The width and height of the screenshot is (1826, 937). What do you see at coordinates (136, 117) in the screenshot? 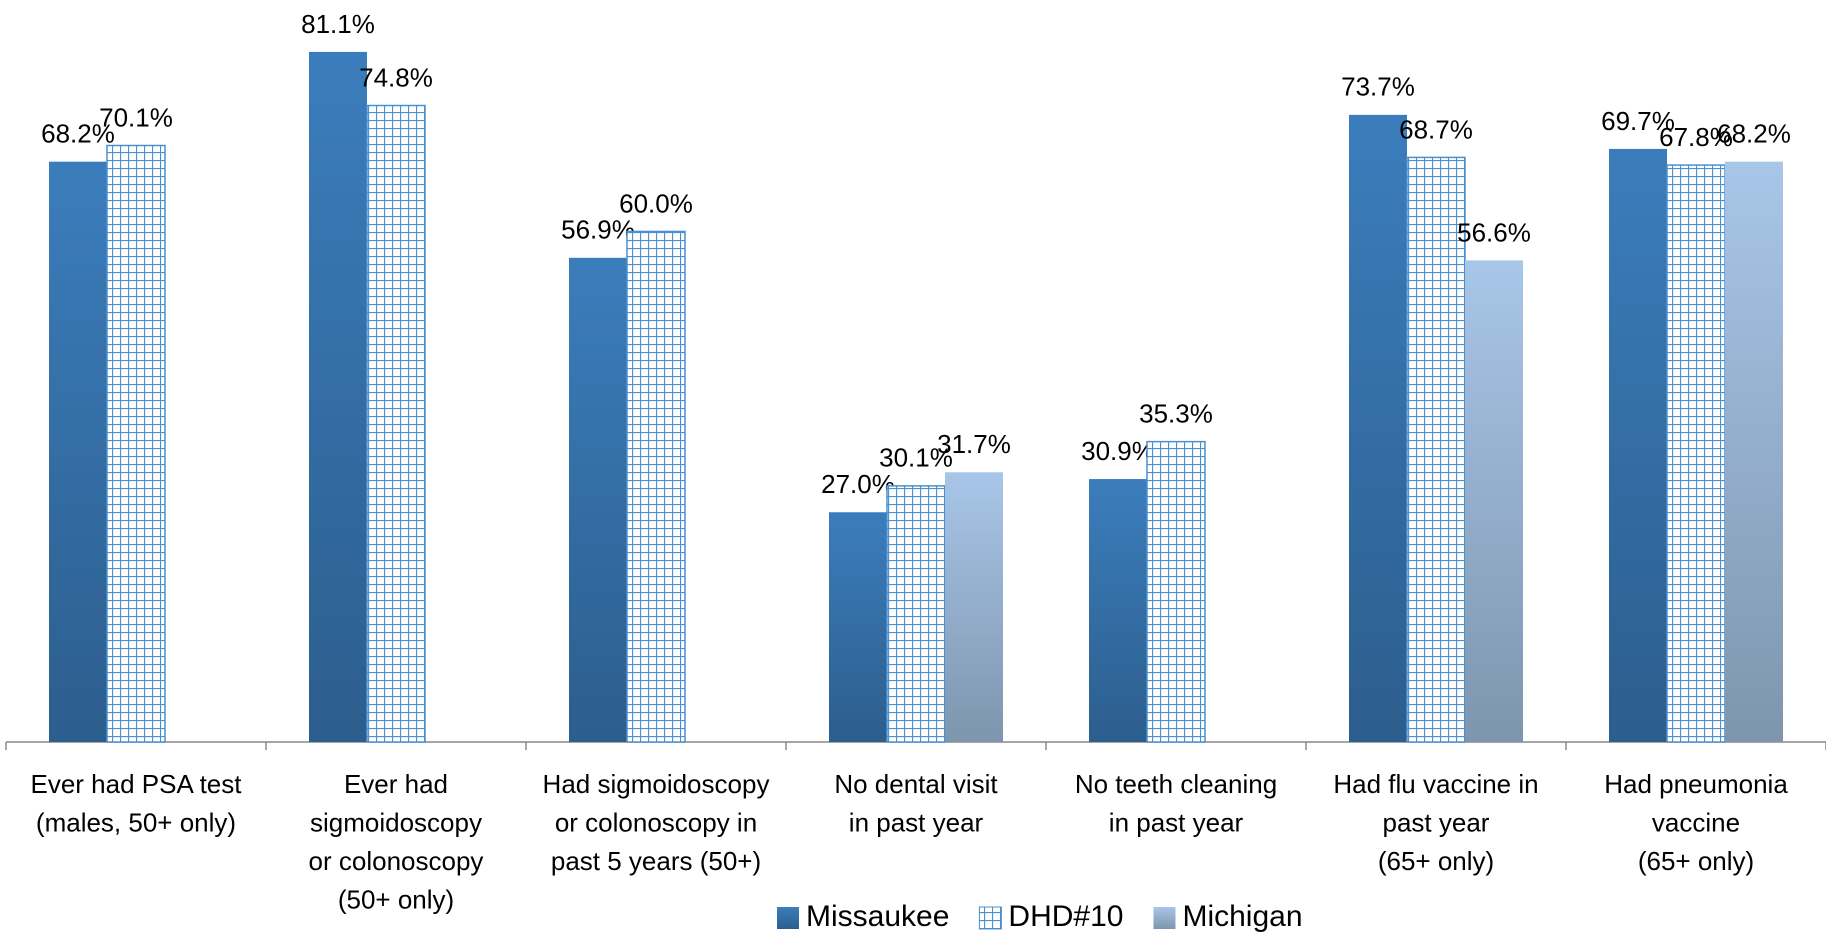
I see `data-label: 70.1%` at bounding box center [136, 117].